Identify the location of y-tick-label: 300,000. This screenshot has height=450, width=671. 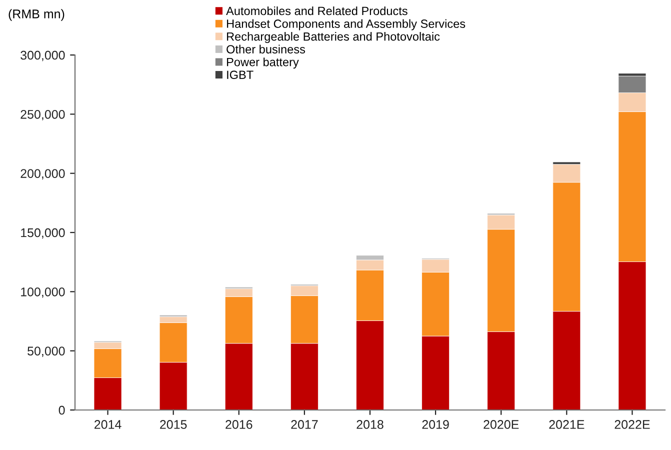
(42, 56).